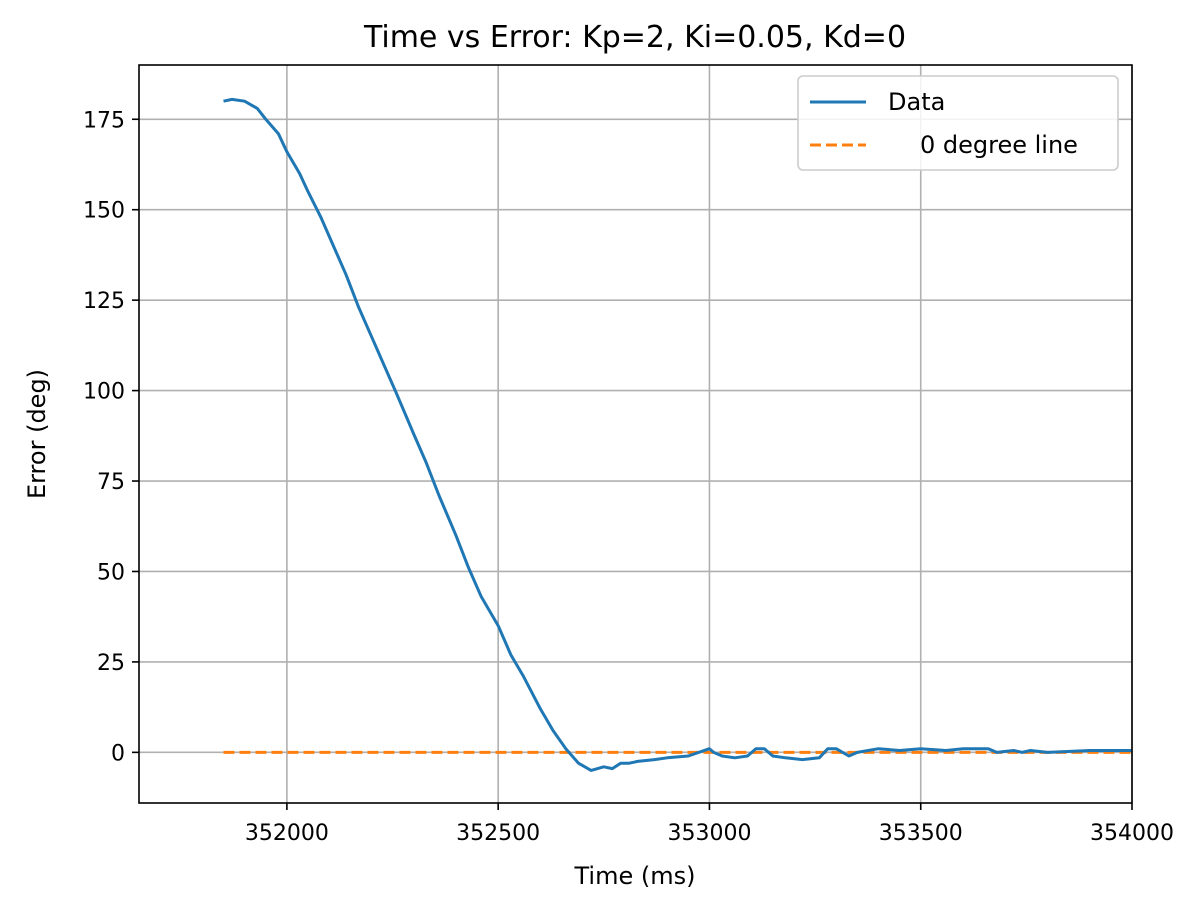  I want to click on x-tick-label: 352500, so click(498, 833).